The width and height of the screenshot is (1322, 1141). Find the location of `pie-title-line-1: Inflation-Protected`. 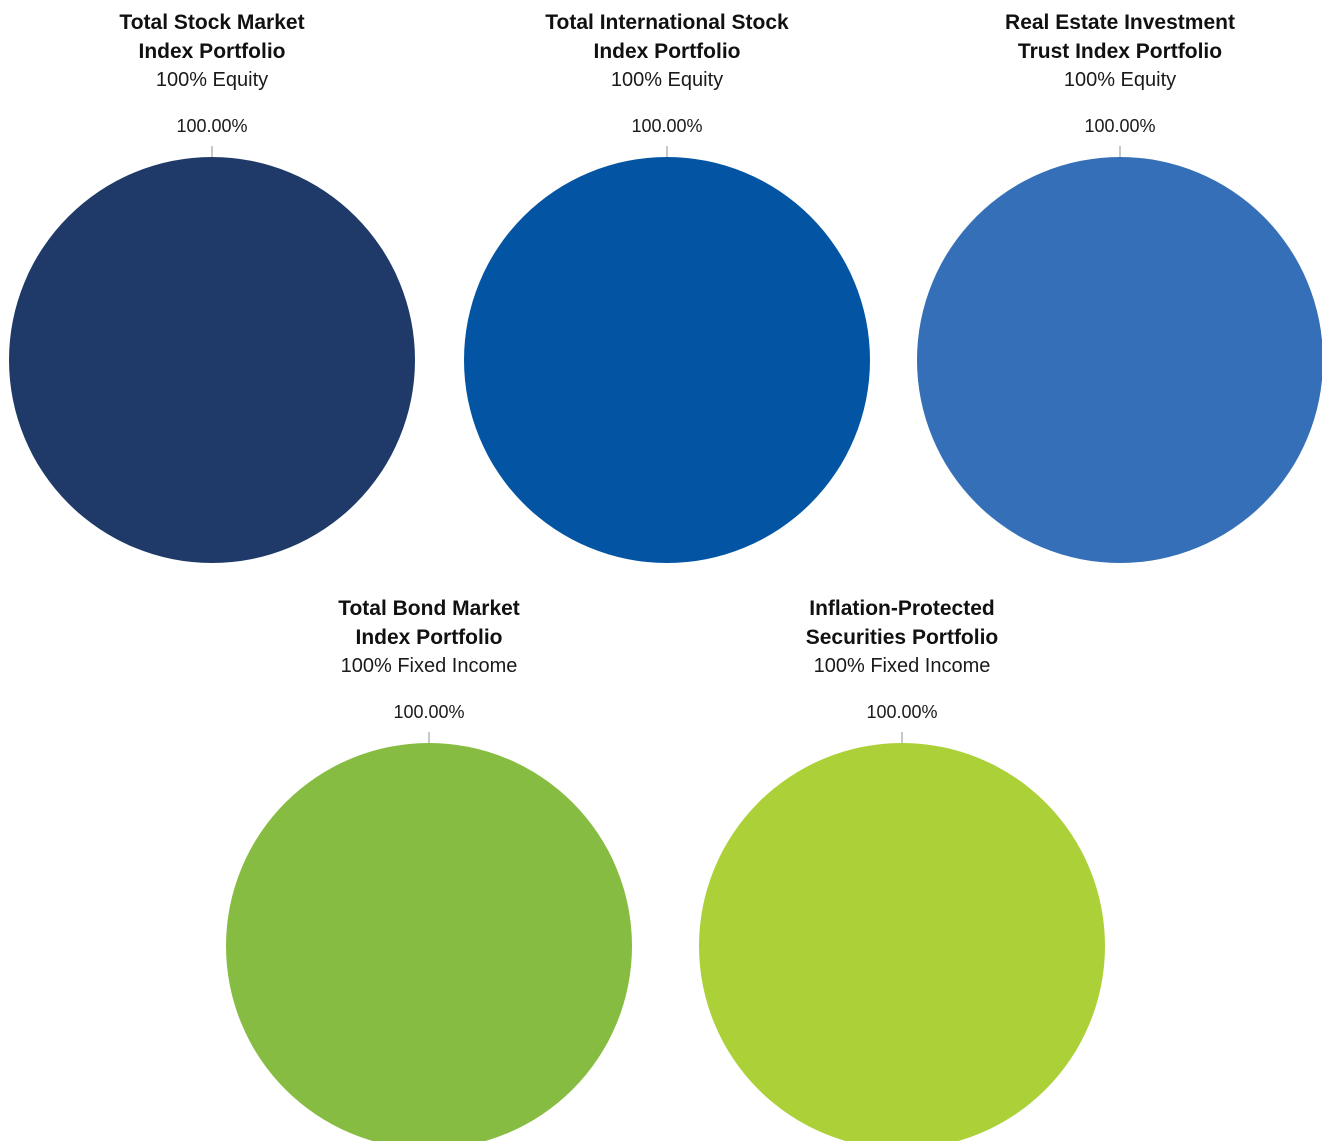

pie-title-line-1: Inflation-Protected is located at coordinates (902, 608).